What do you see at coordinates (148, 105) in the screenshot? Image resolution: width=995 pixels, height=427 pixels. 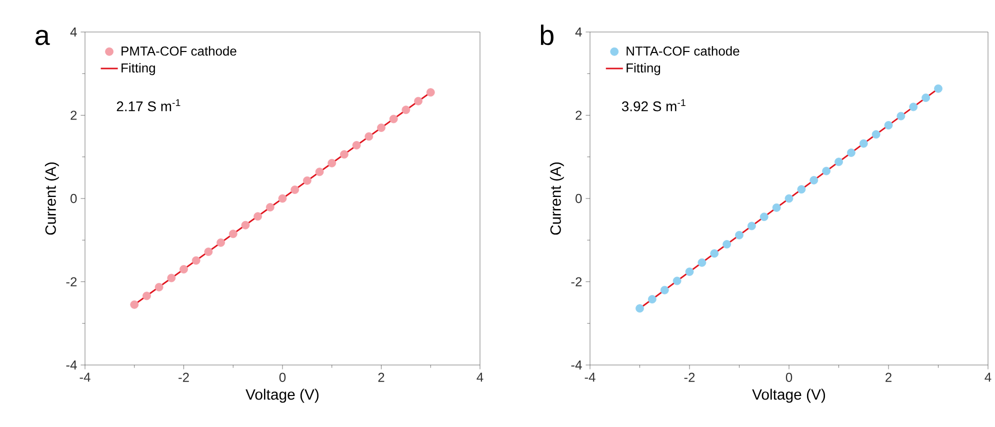 I see `annotation: 2.17 S m$^{-1}$` at bounding box center [148, 105].